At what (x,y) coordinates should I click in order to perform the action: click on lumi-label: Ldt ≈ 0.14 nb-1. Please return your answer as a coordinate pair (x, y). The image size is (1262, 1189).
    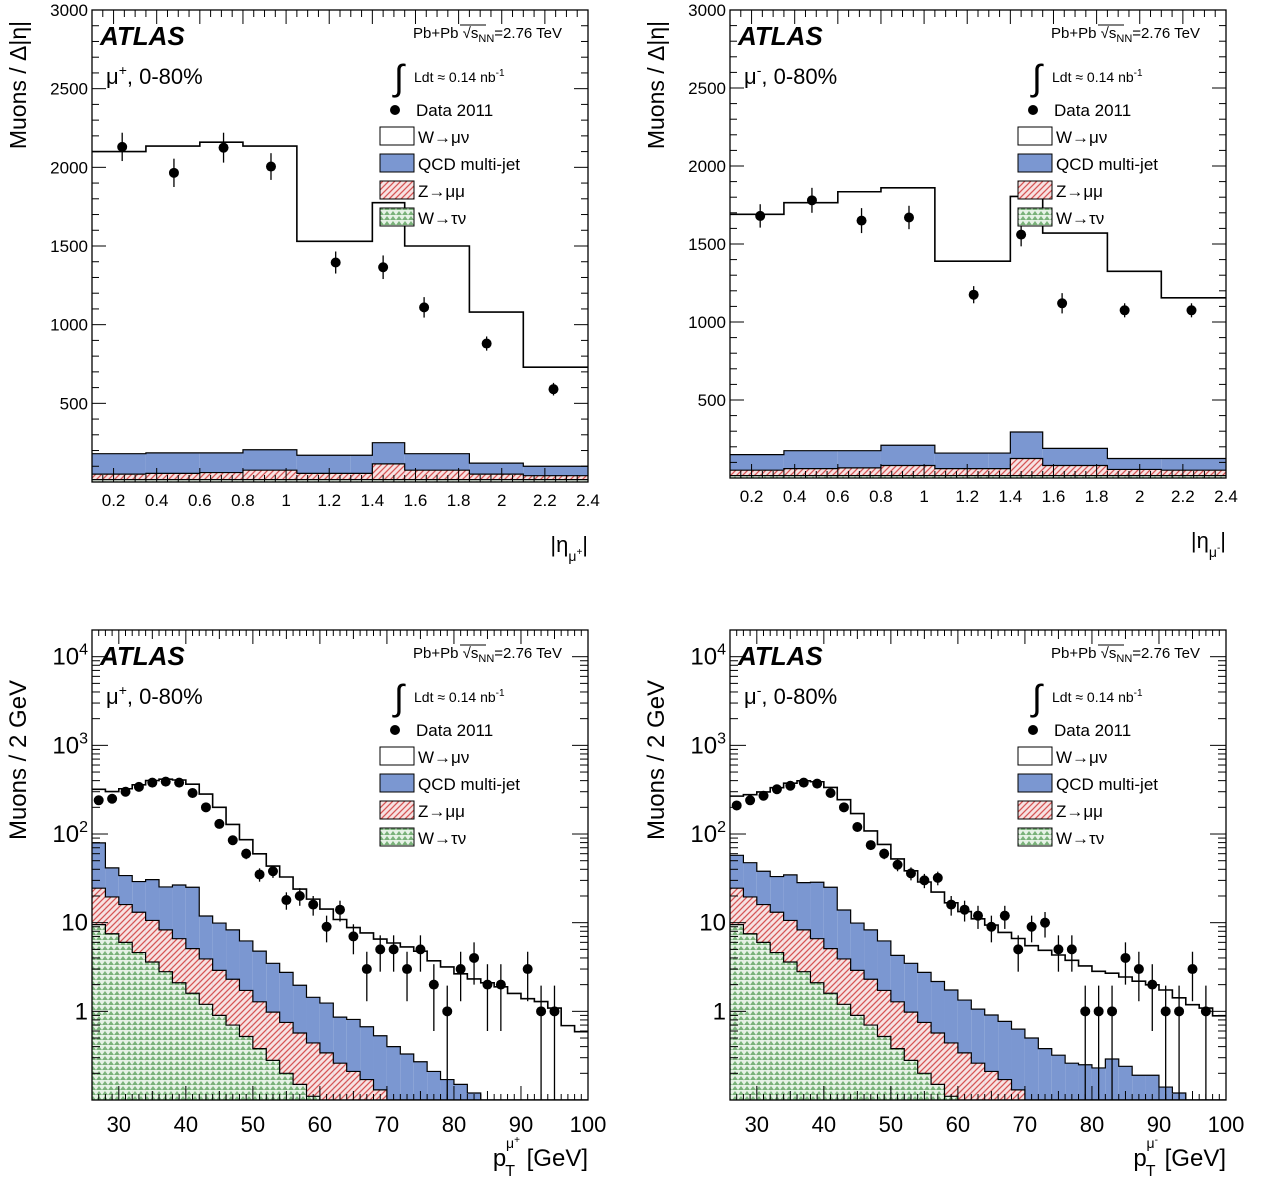
    Looking at the image, I should click on (459, 76).